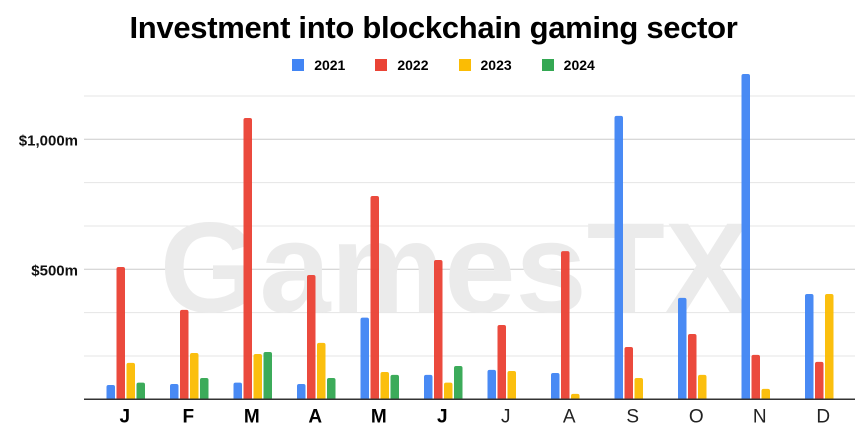 The width and height of the screenshot is (867, 442). I want to click on legend-label: 2023, so click(496, 65).